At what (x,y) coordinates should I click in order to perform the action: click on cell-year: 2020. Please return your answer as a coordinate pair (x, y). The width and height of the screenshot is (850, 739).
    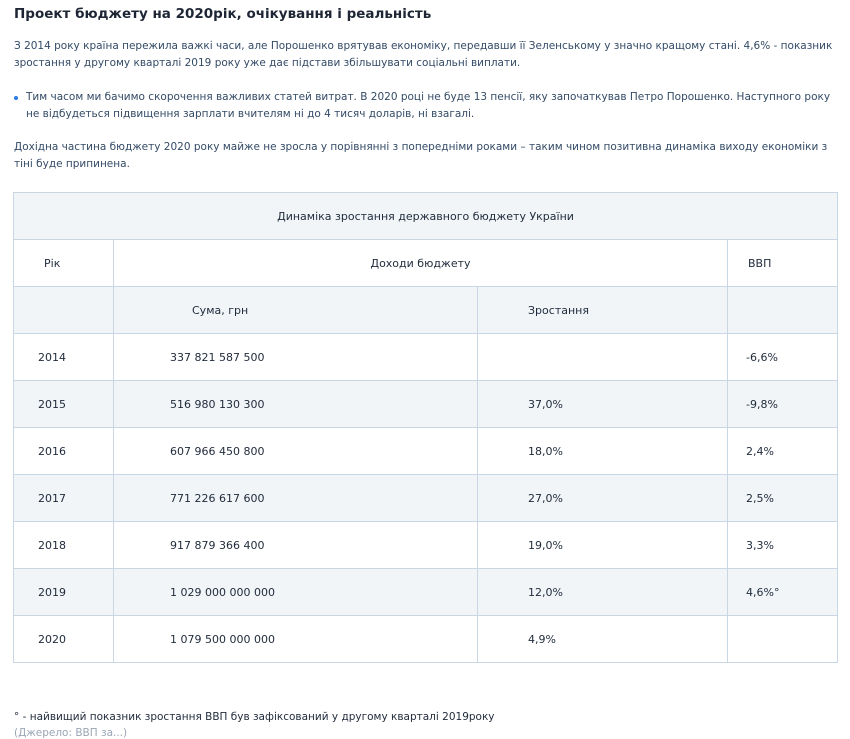
    Looking at the image, I should click on (63, 639).